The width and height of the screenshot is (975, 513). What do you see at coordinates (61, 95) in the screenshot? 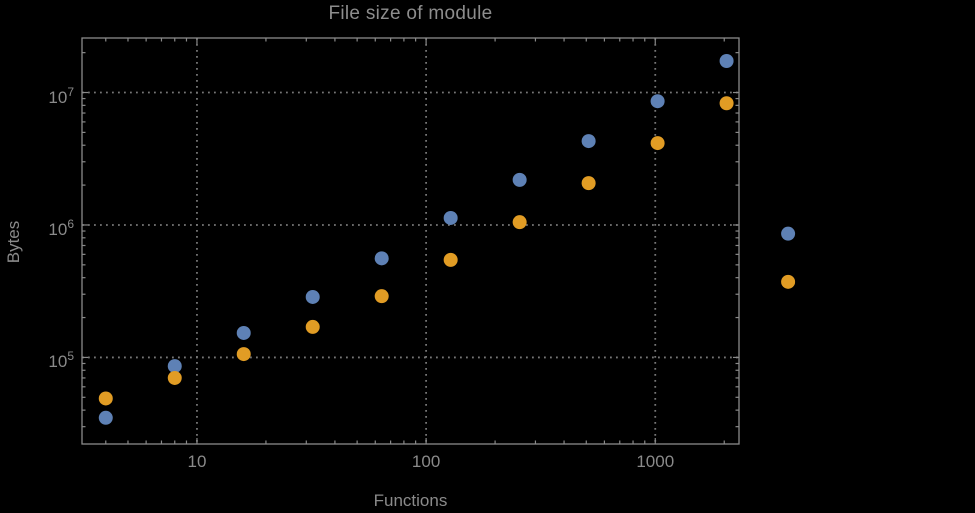
I see `y-tick-label-10e7: 10⁷` at bounding box center [61, 95].